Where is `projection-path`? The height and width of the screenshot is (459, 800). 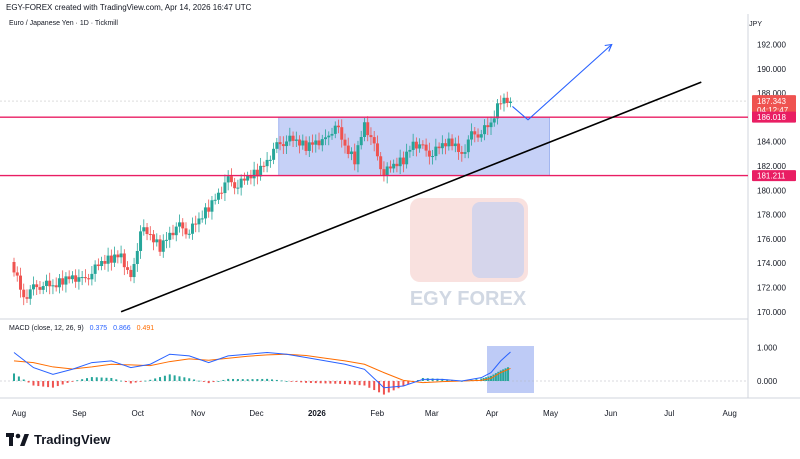
projection-path is located at coordinates (562, 82).